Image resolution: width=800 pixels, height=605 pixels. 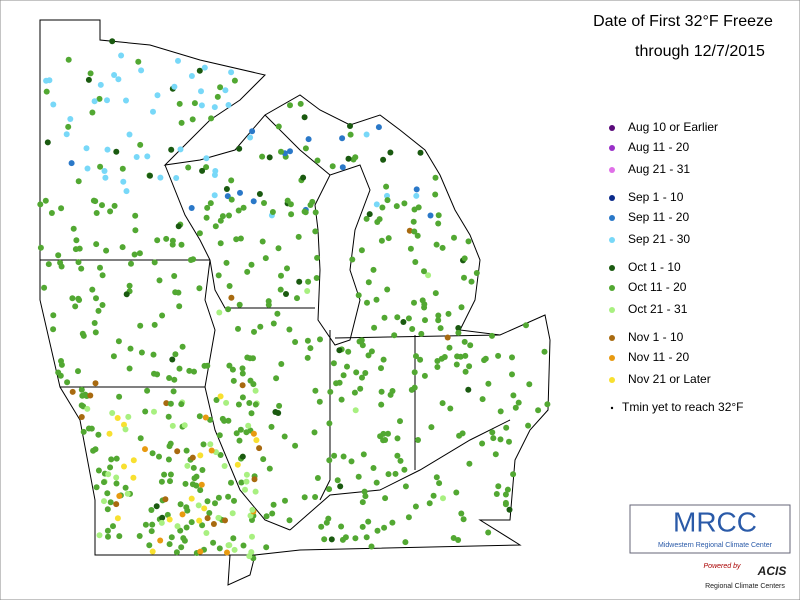 I want to click on rcc: Regional Climate Centers, so click(x=745, y=586).